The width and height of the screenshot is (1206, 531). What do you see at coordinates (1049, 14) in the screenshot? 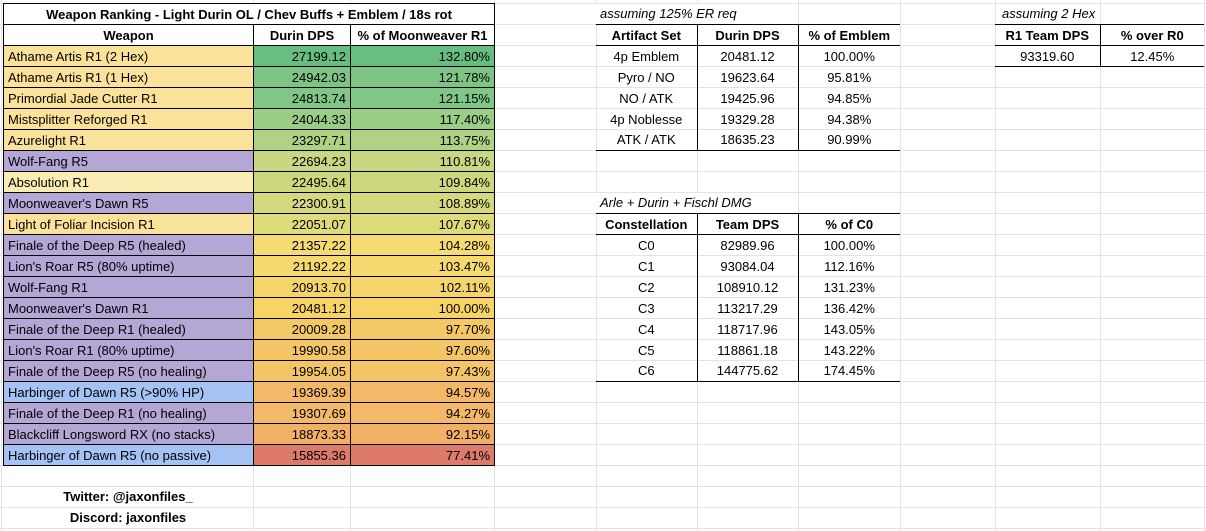
I see `caption-2-hex: assuming 2 Hex` at bounding box center [1049, 14].